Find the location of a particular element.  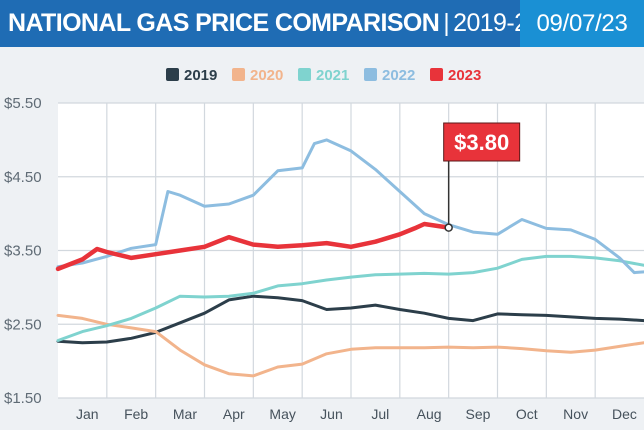

x-tick-label: Mar is located at coordinates (185, 414).